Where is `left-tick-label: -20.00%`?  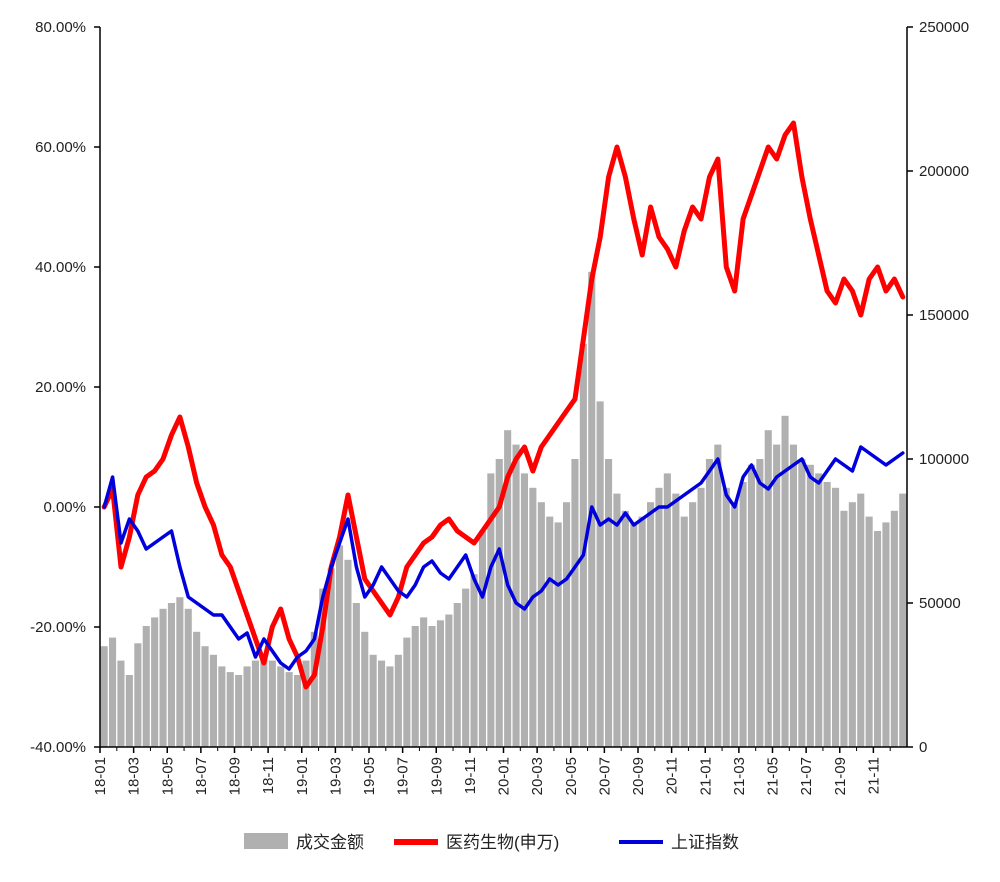
left-tick-label: -20.00% is located at coordinates (58, 627).